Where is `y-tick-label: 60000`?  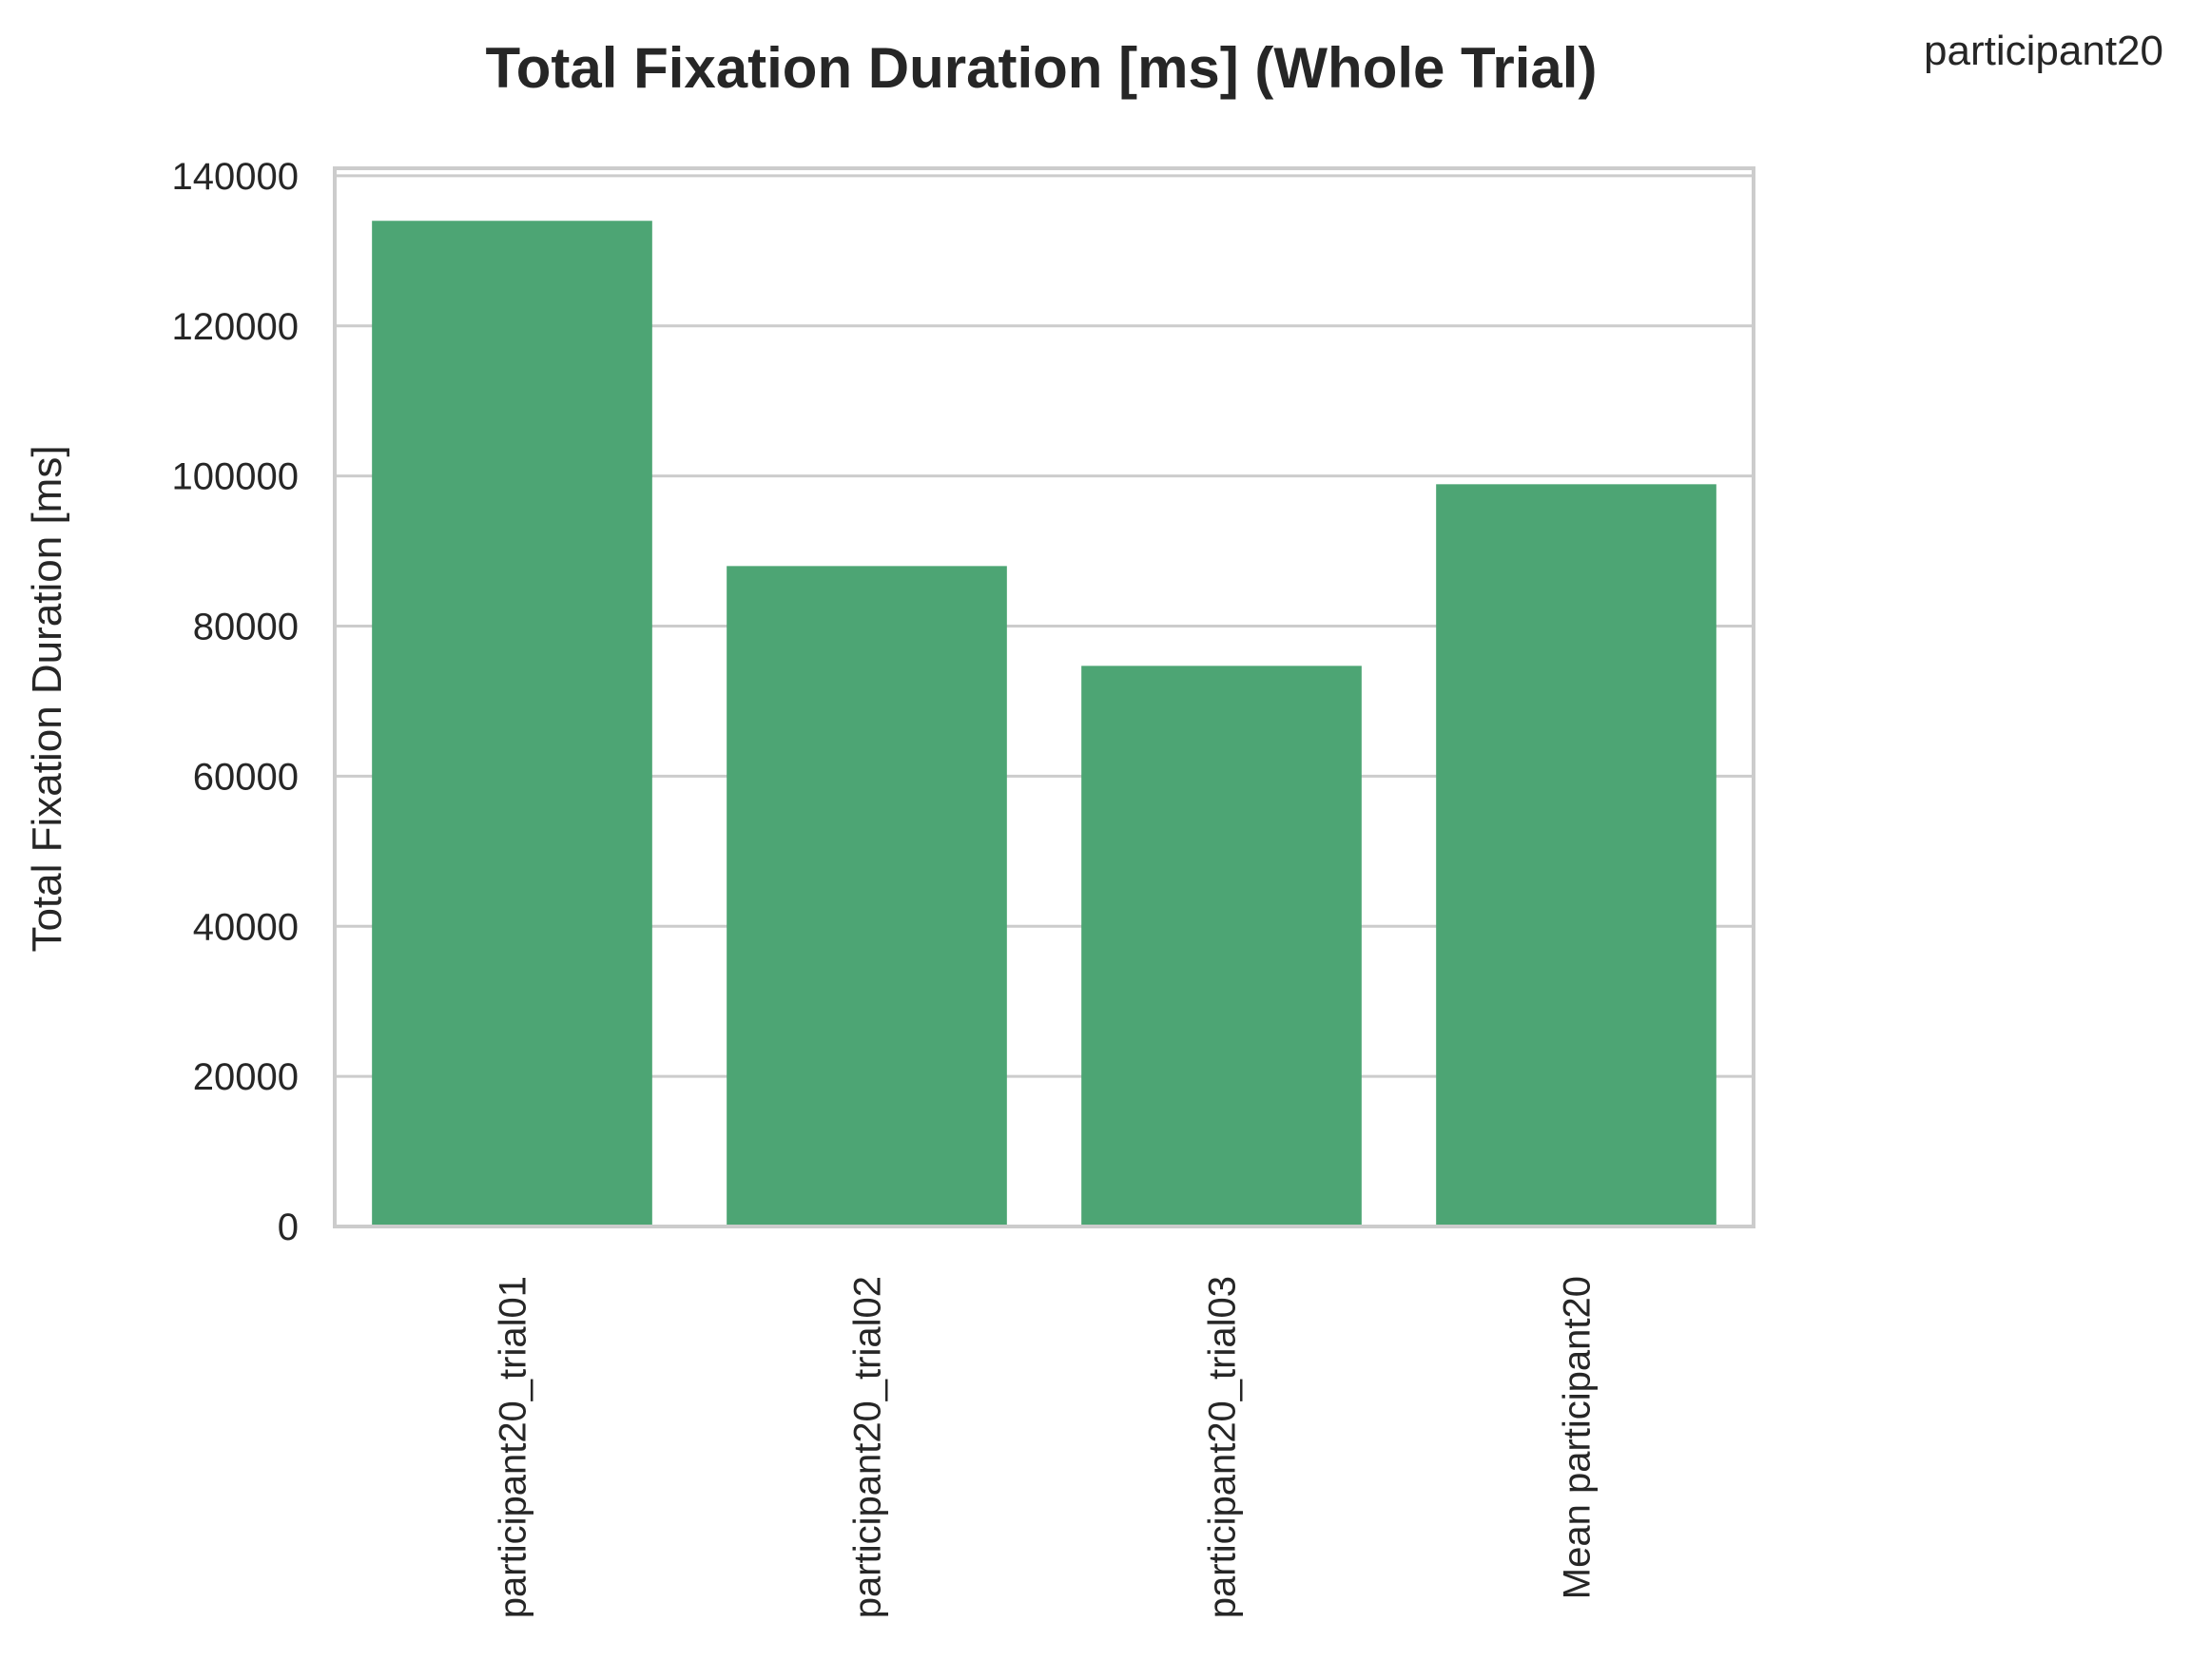 y-tick-label: 60000 is located at coordinates (246, 777).